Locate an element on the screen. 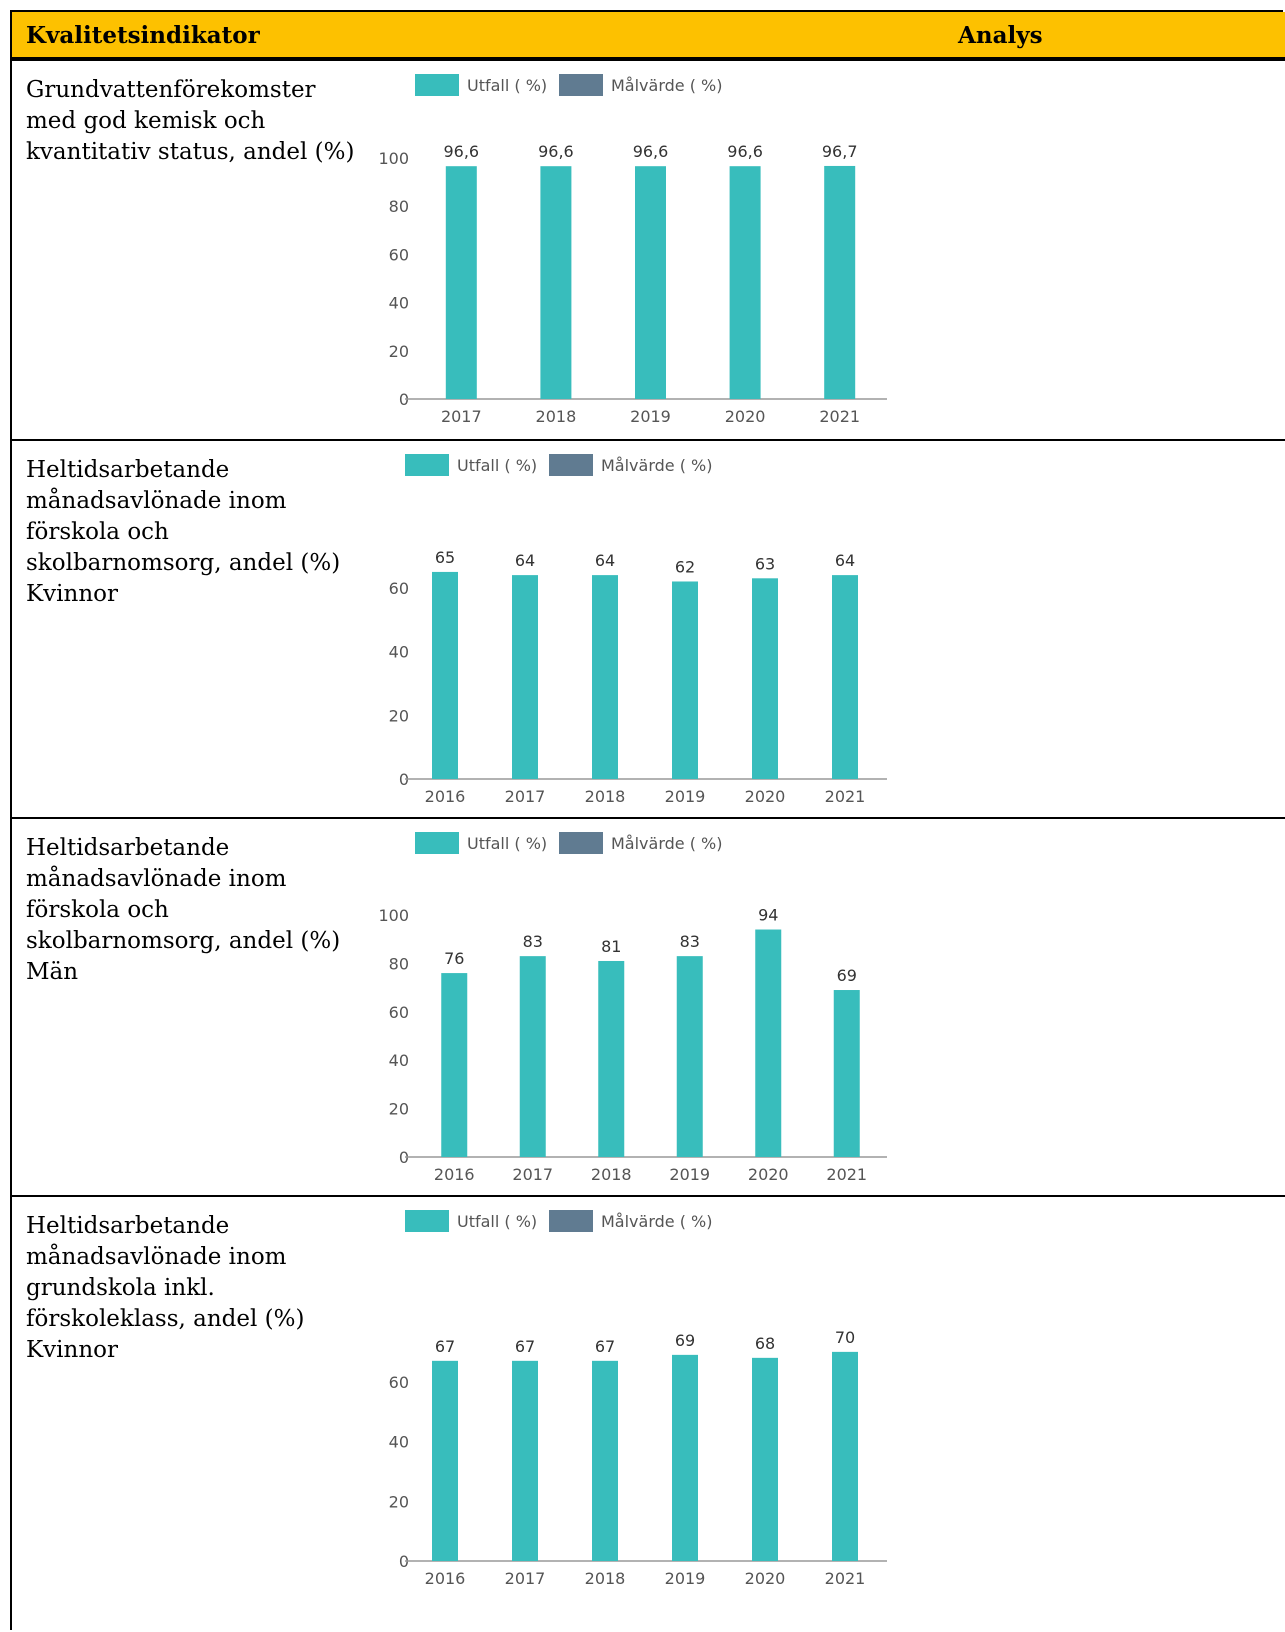  header-indicator-label: Kvalitetsindikator is located at coordinates (143, 35).